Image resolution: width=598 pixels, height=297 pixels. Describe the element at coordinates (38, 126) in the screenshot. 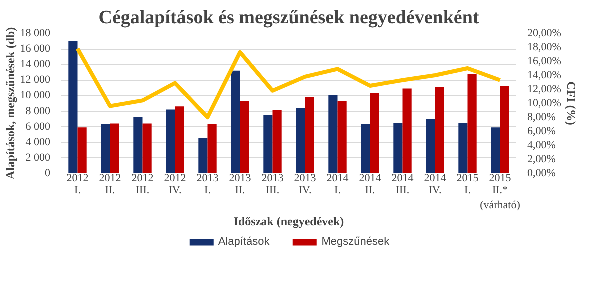

I see `y-tick-label: 6 000` at that location.